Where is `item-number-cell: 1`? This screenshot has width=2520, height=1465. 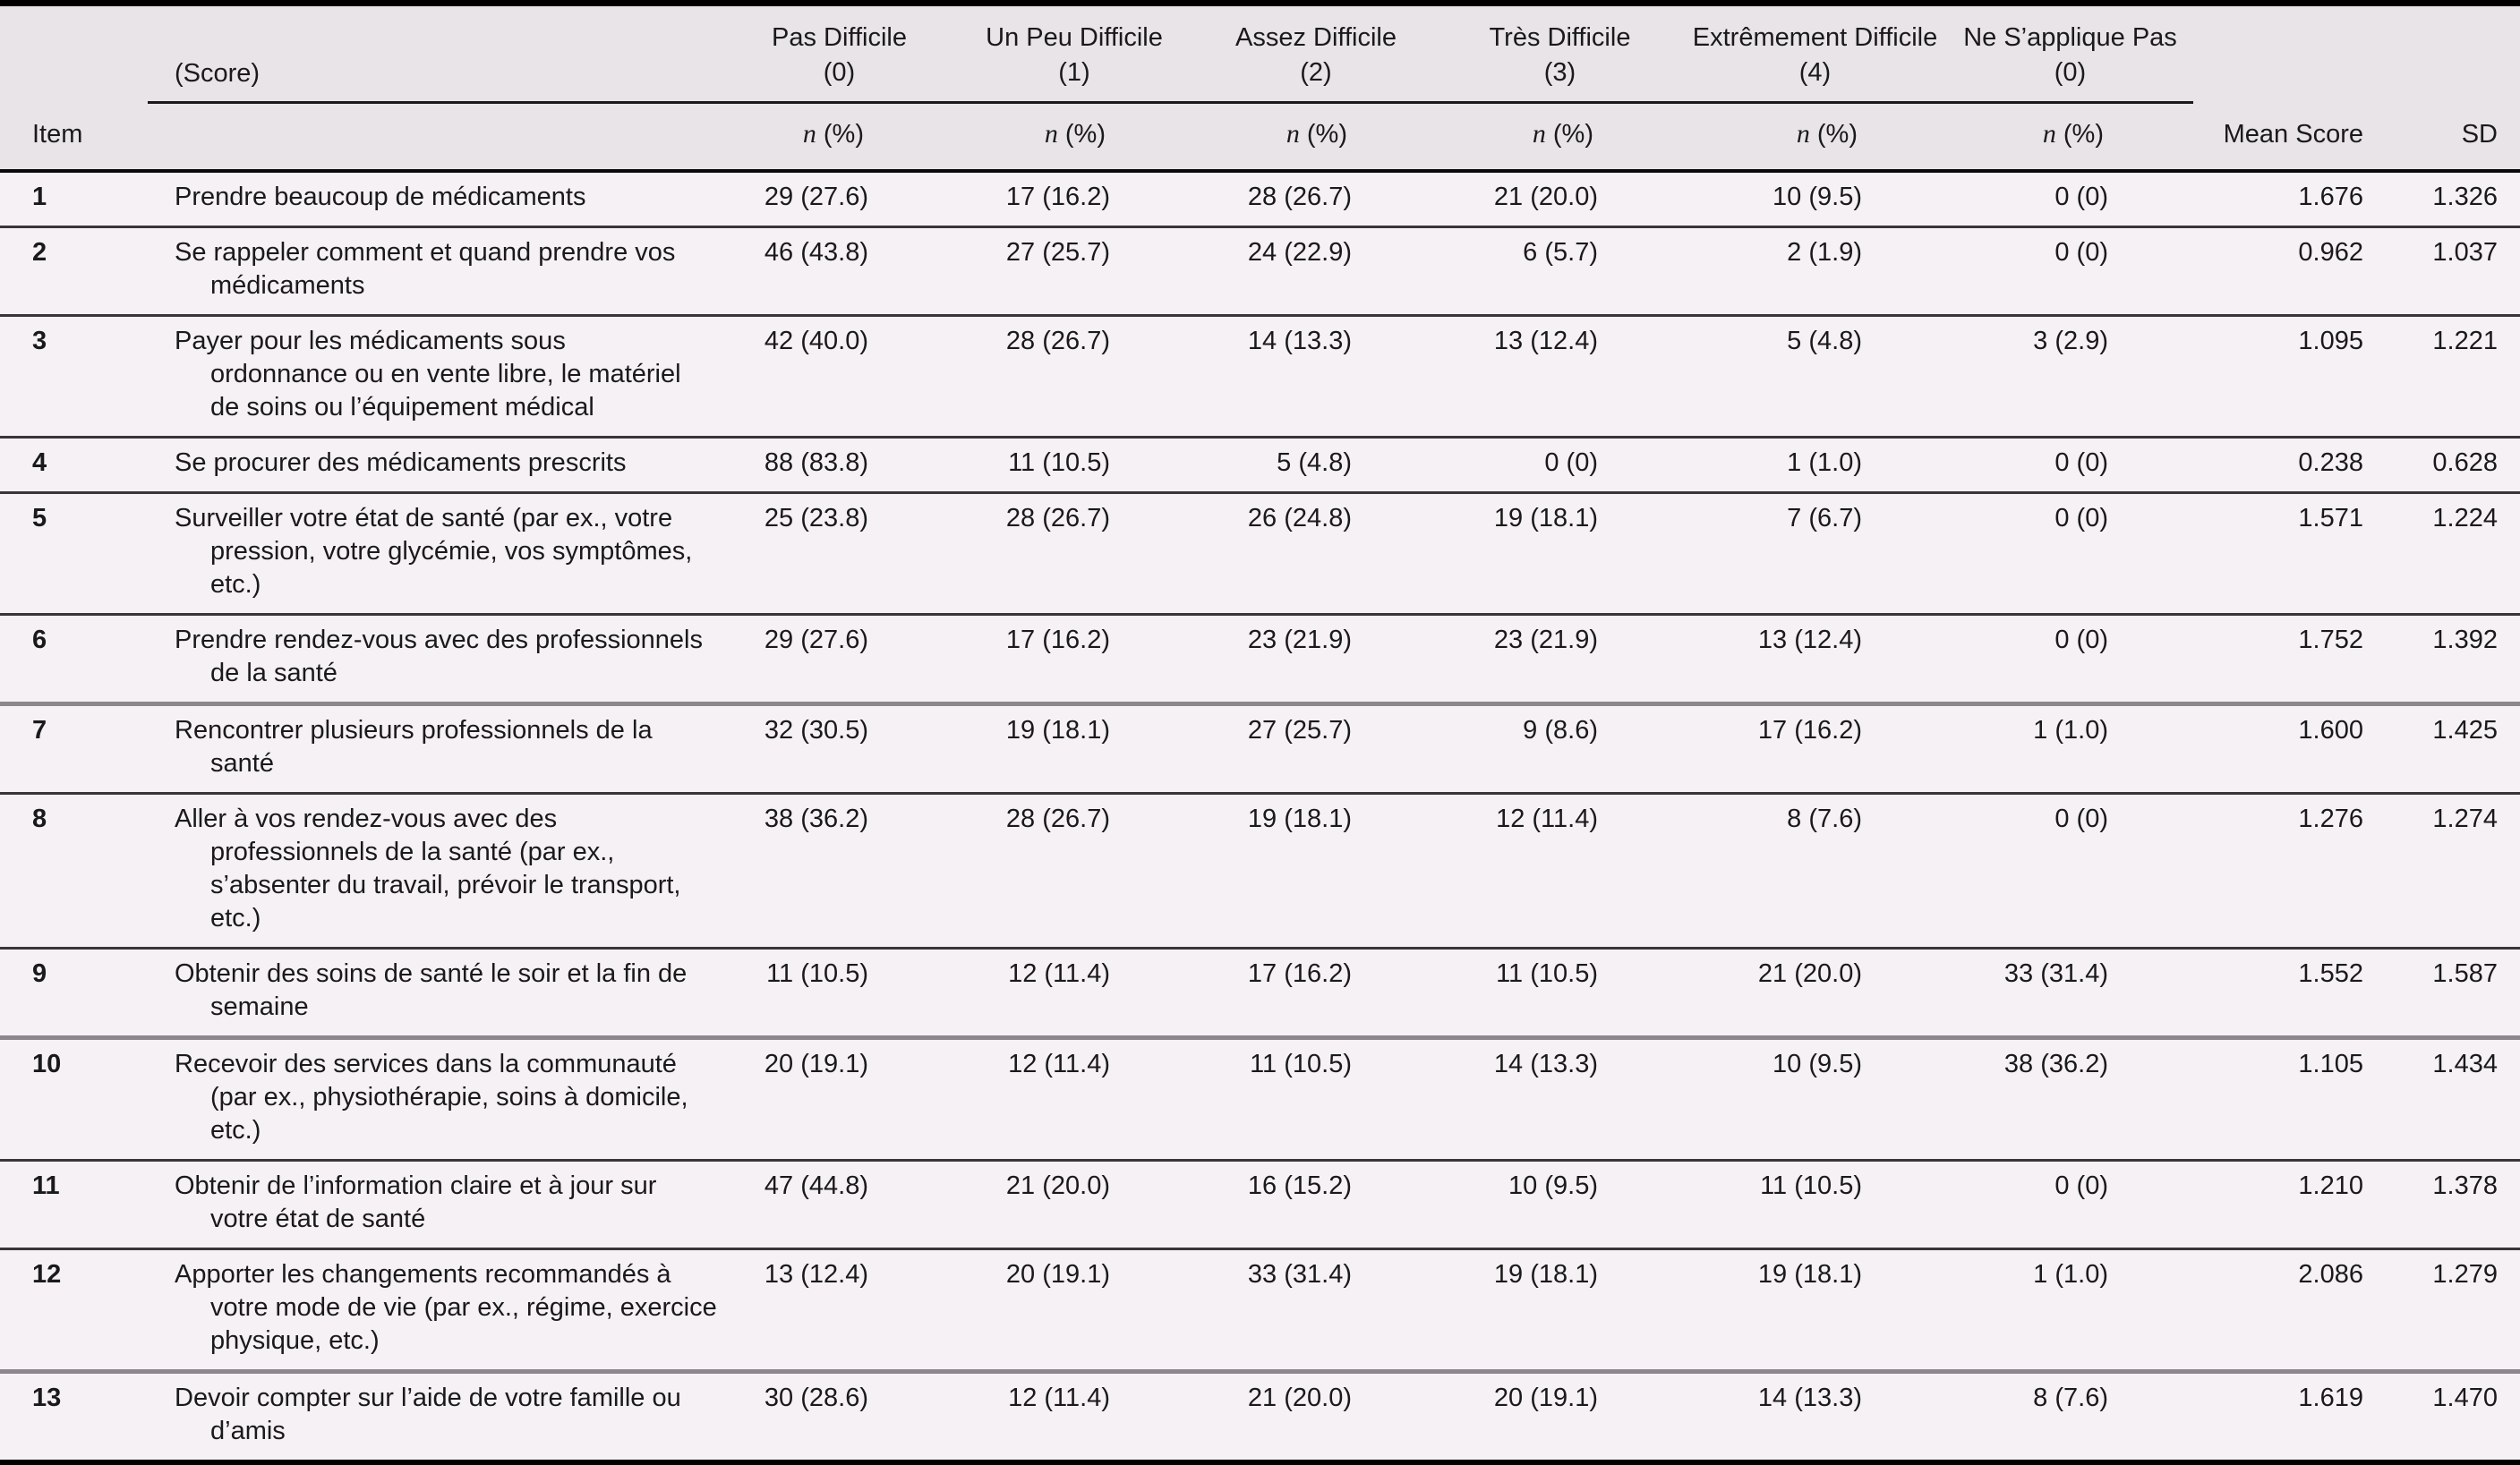
item-number-cell: 1 is located at coordinates (39, 197).